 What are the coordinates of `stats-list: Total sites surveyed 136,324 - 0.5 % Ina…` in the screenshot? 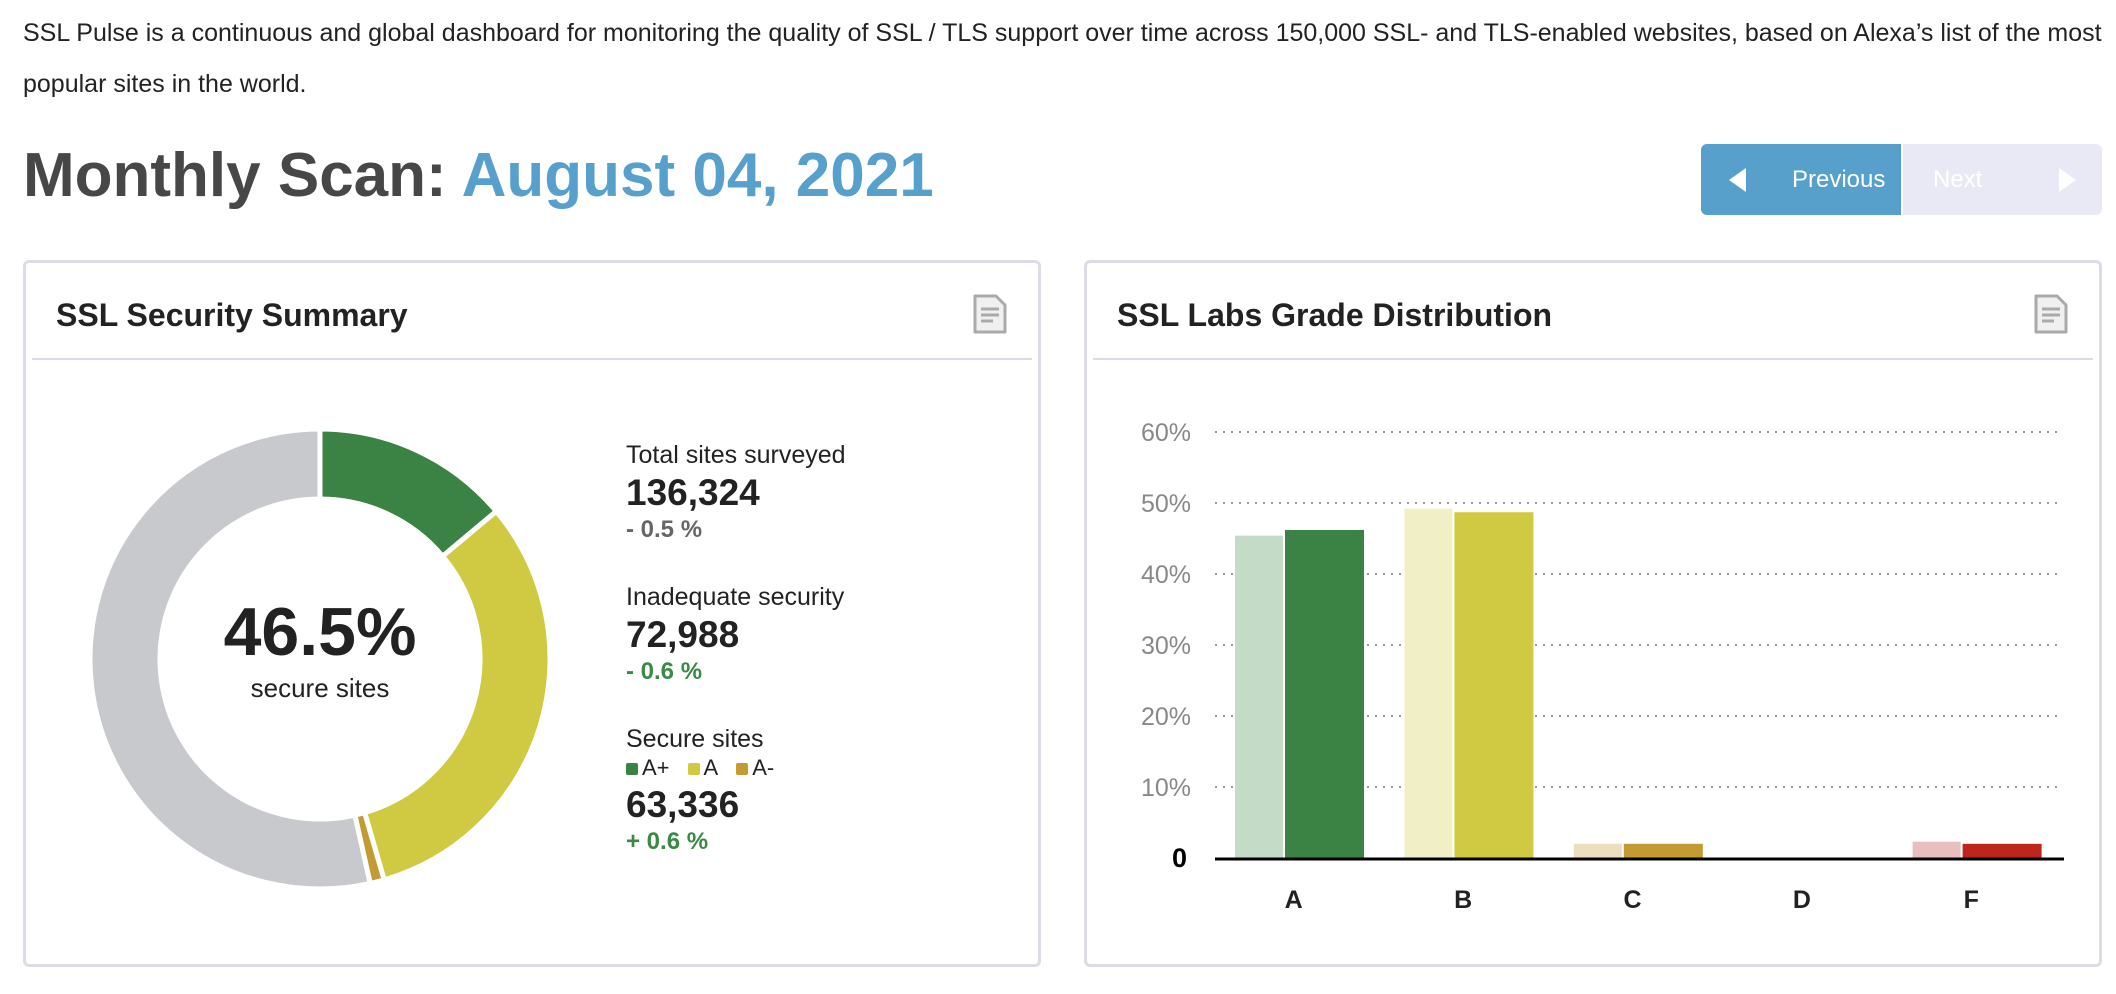 It's located at (736, 667).